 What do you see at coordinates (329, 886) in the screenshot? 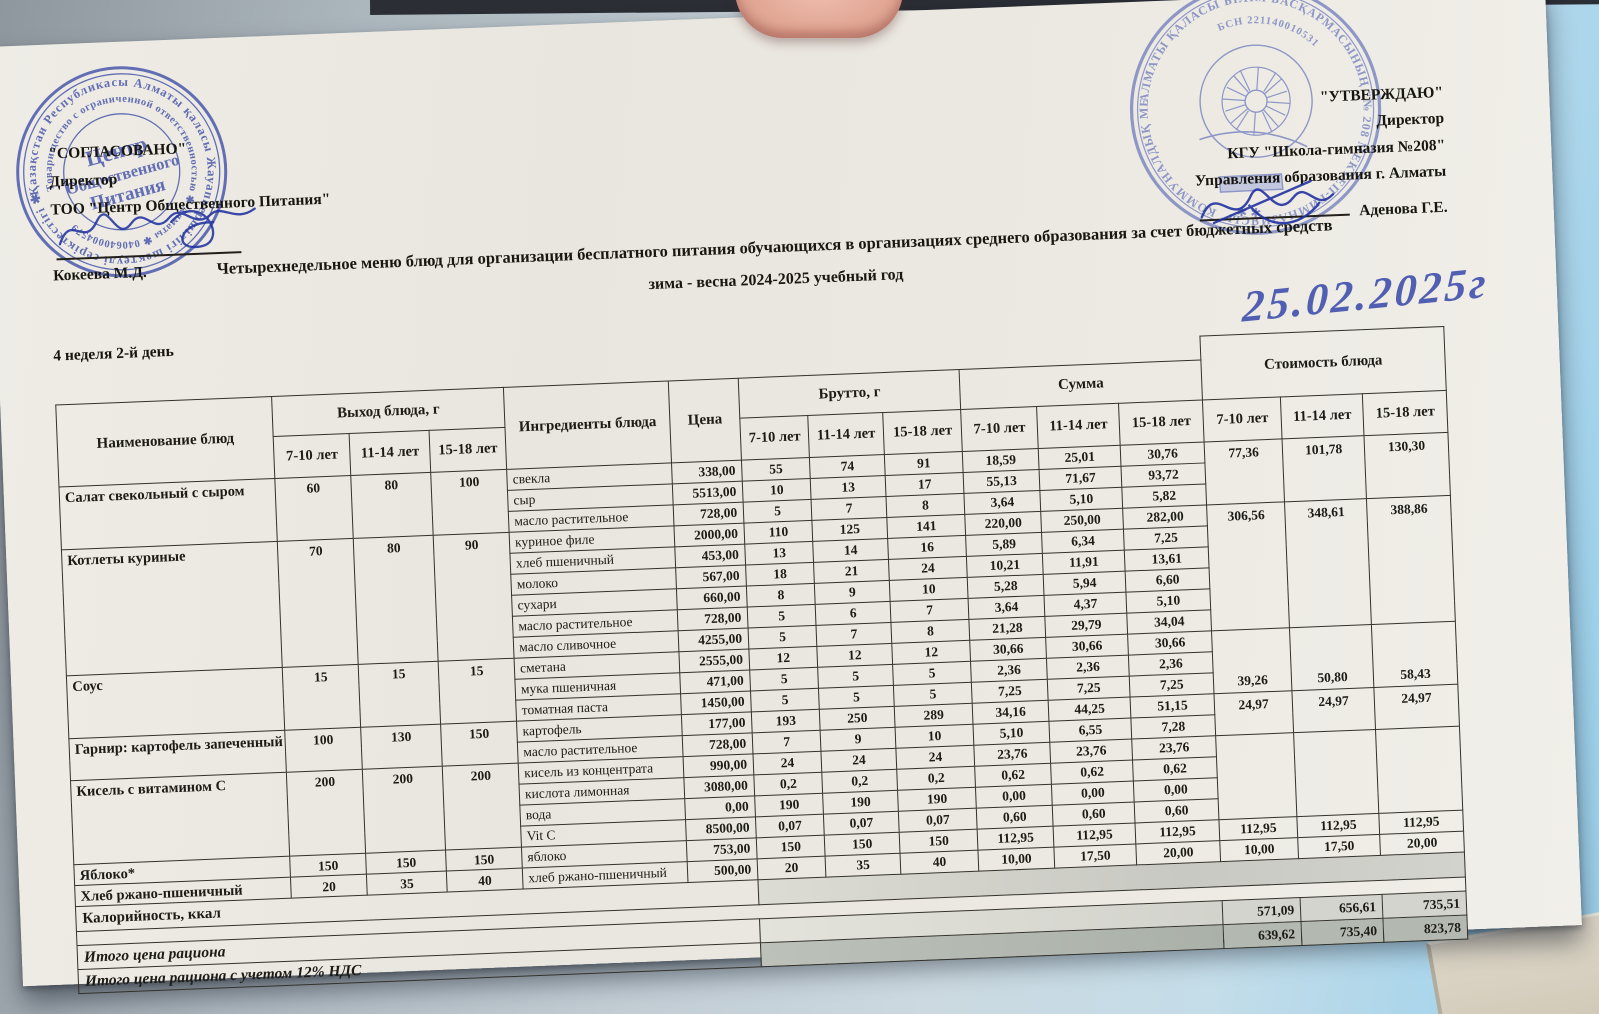
I see `yield-cell: 20` at bounding box center [329, 886].